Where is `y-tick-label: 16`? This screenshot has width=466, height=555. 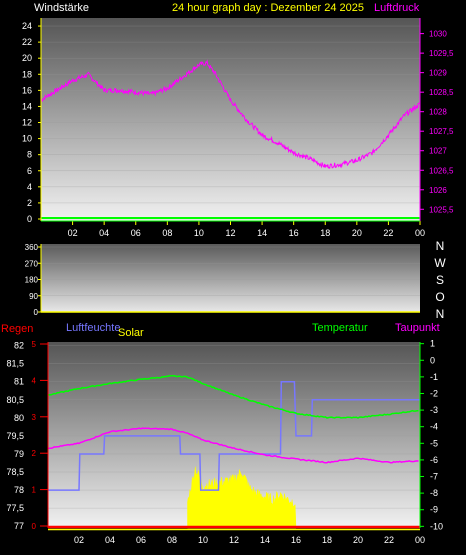
y-tick-label: 16 is located at coordinates (27, 90).